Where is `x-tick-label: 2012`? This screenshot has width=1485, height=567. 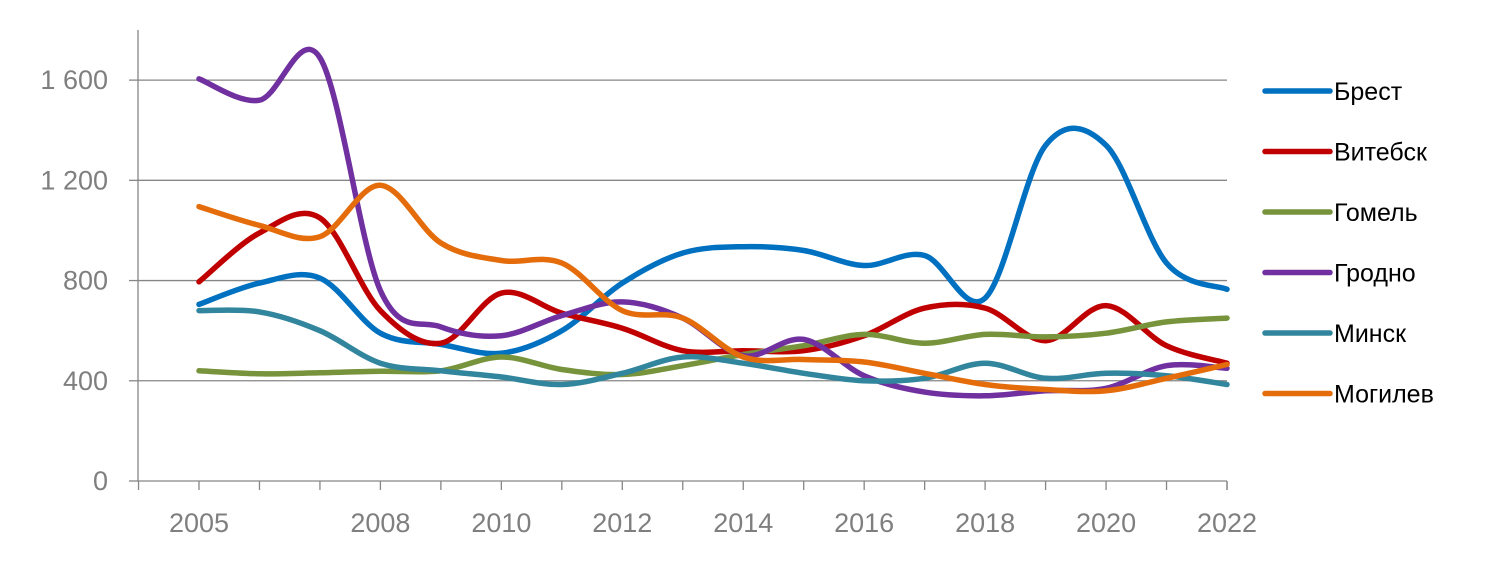
x-tick-label: 2012 is located at coordinates (622, 523).